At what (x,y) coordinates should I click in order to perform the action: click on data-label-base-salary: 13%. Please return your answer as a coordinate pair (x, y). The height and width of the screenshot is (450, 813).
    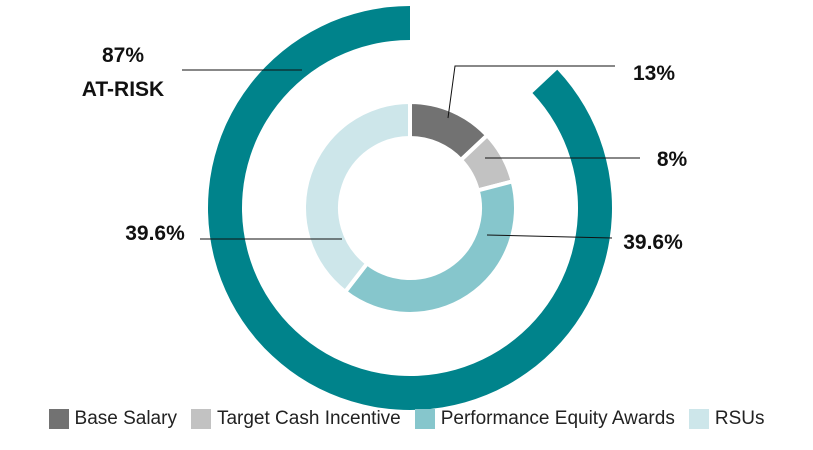
    Looking at the image, I should click on (654, 73).